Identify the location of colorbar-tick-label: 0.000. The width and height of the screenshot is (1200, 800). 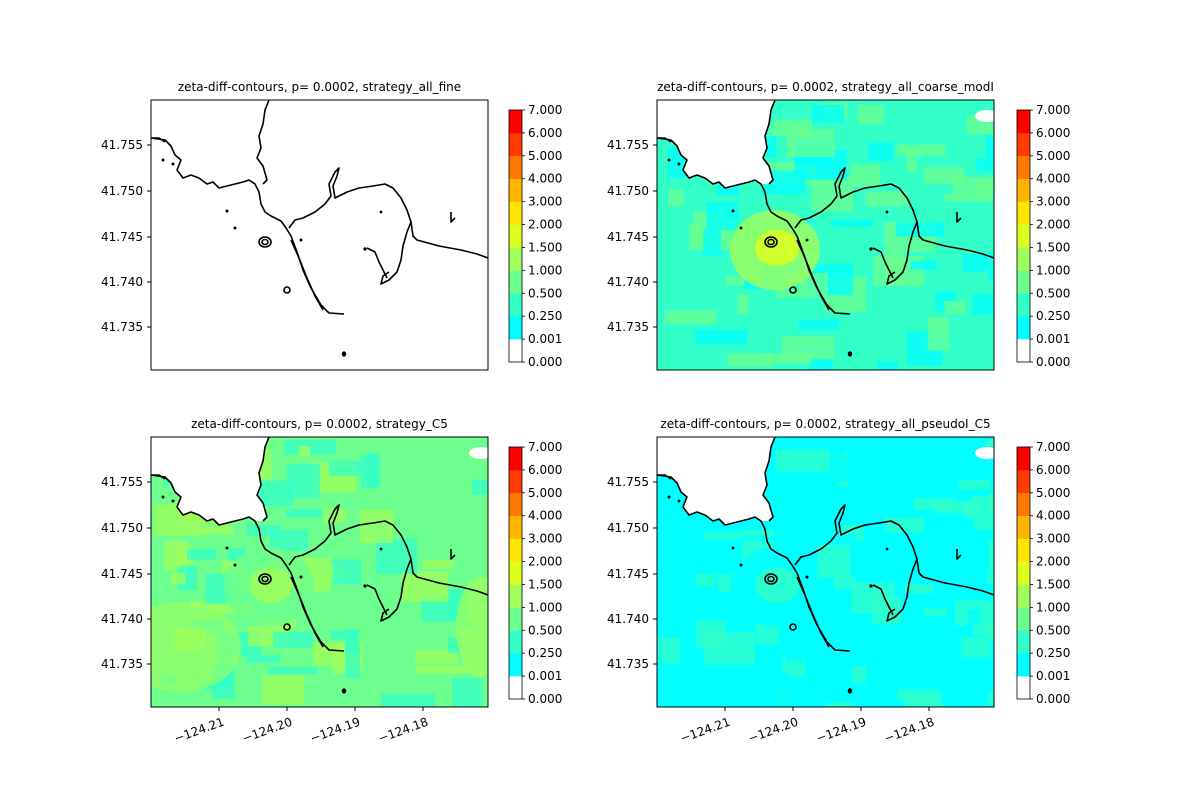
(545, 699).